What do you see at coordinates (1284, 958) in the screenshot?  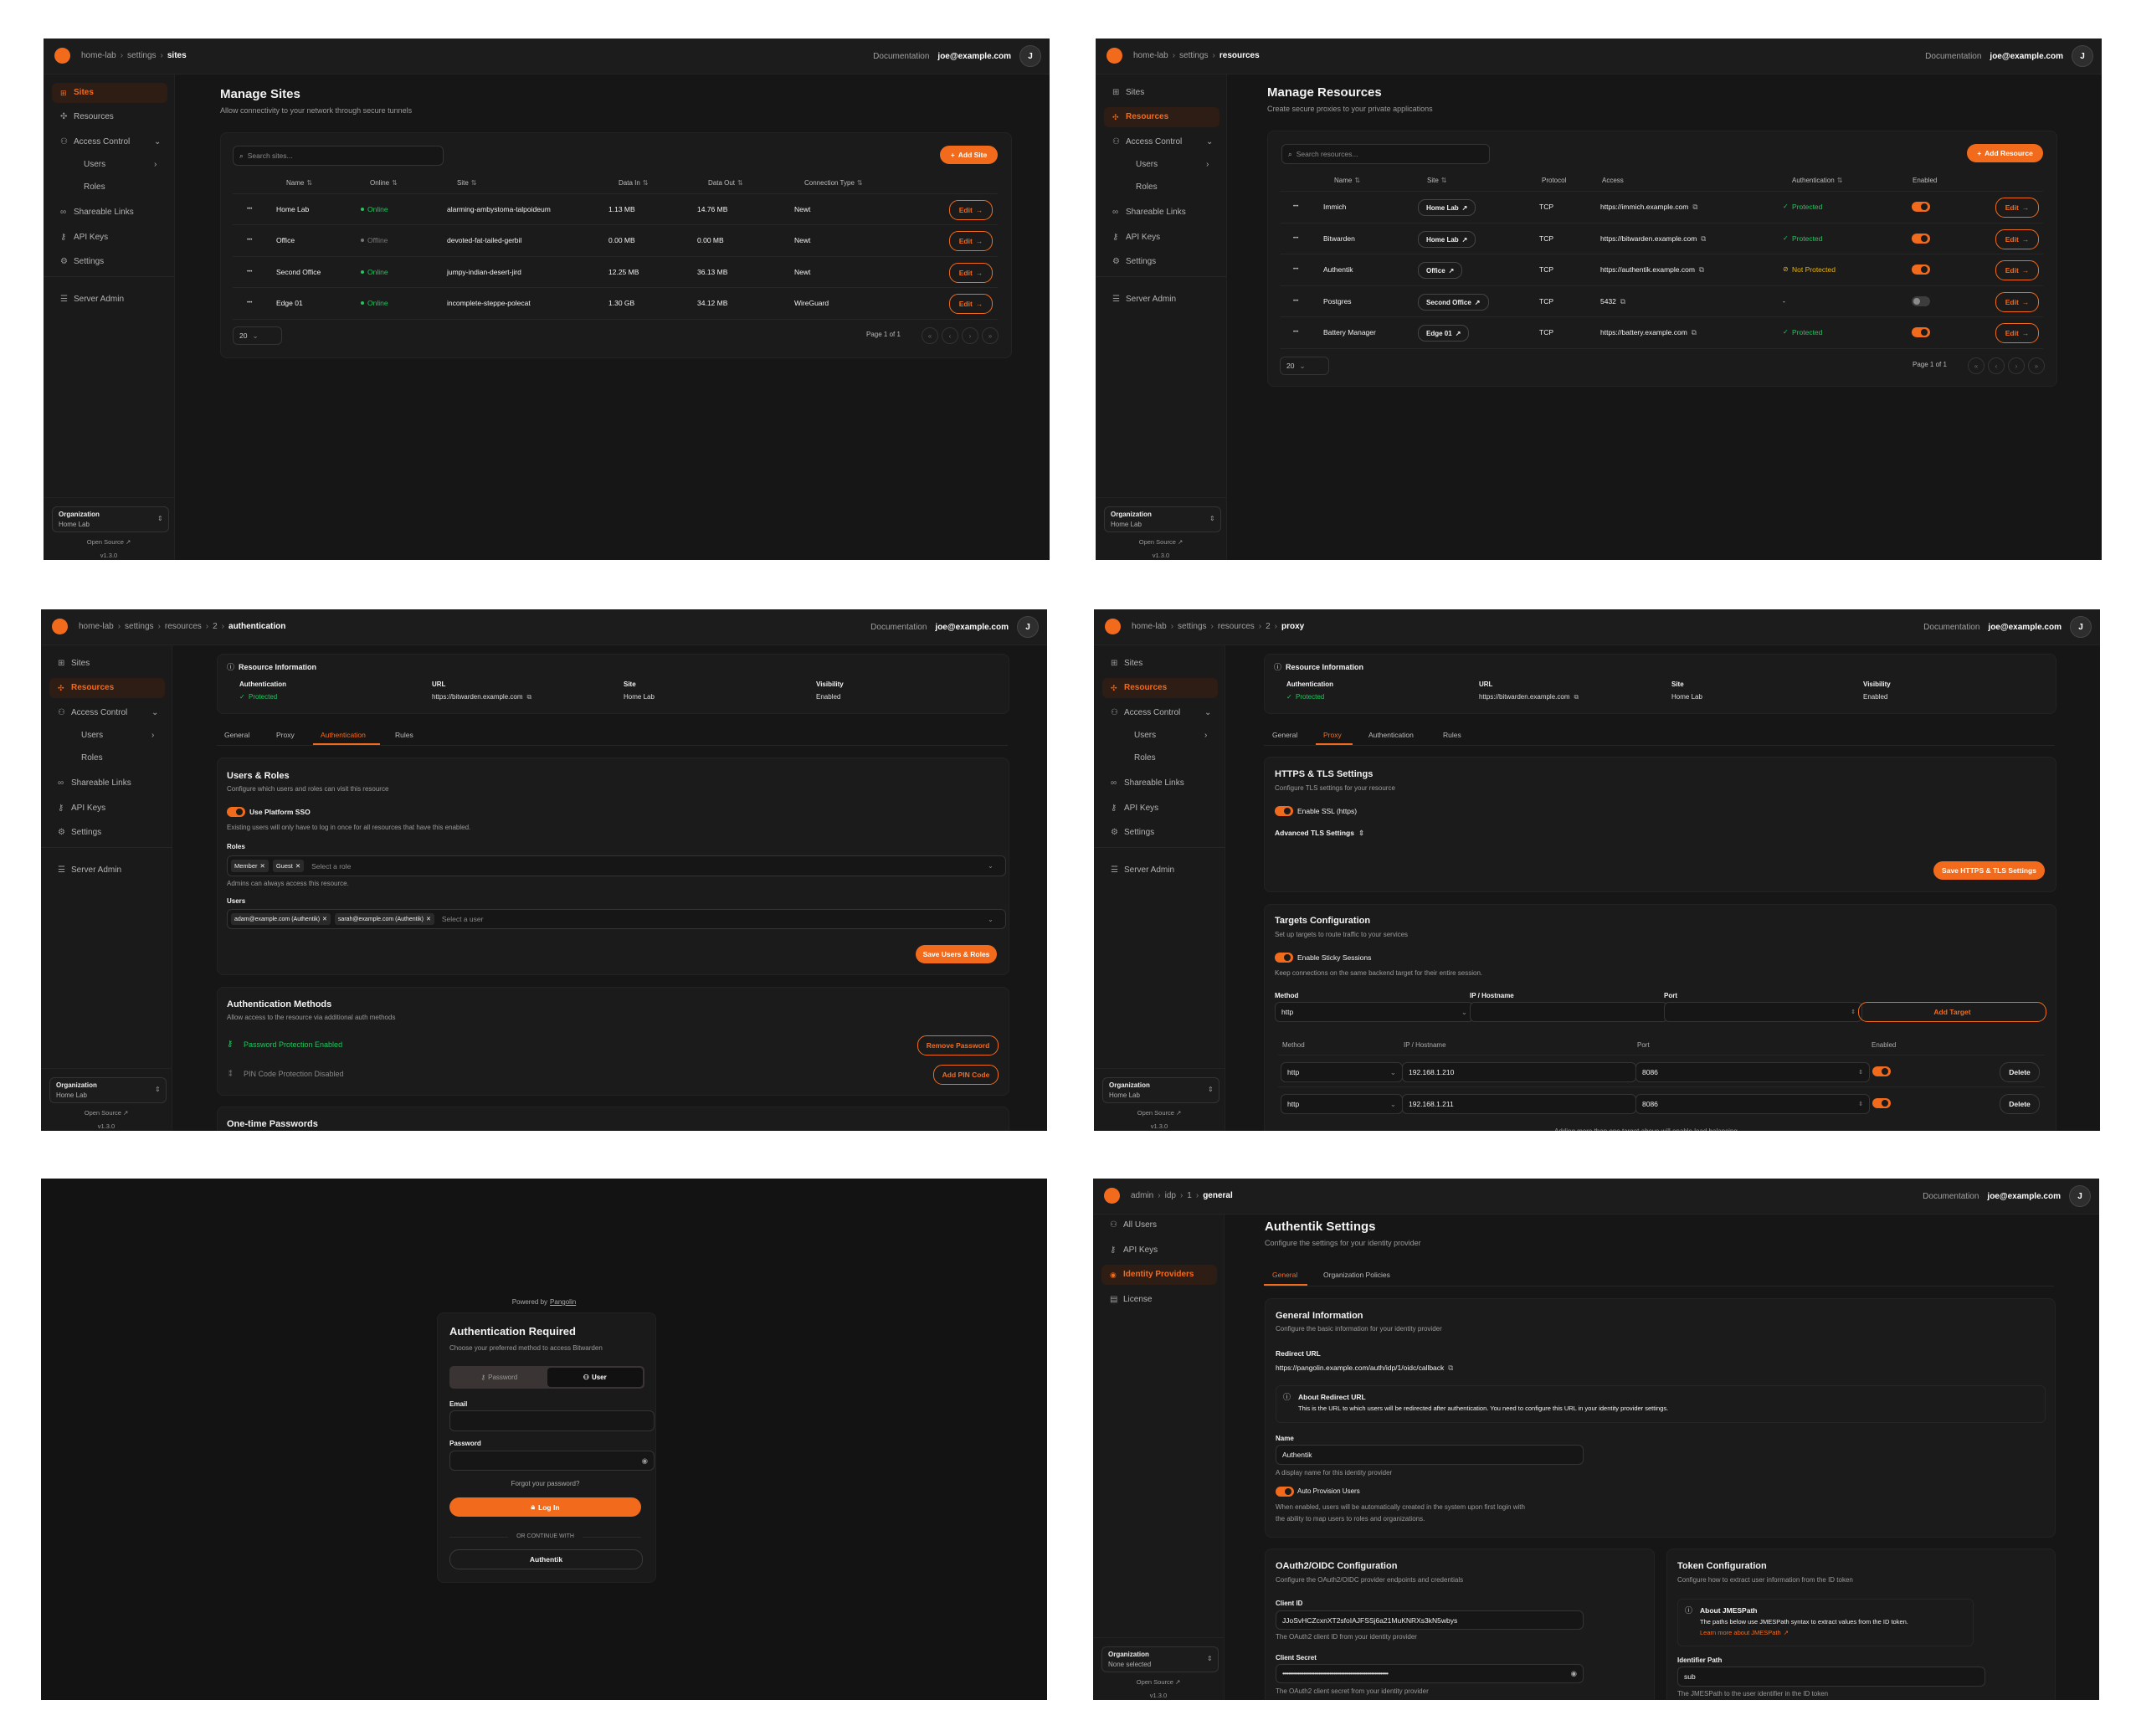 I see `sticky-sessions-toggle` at bounding box center [1284, 958].